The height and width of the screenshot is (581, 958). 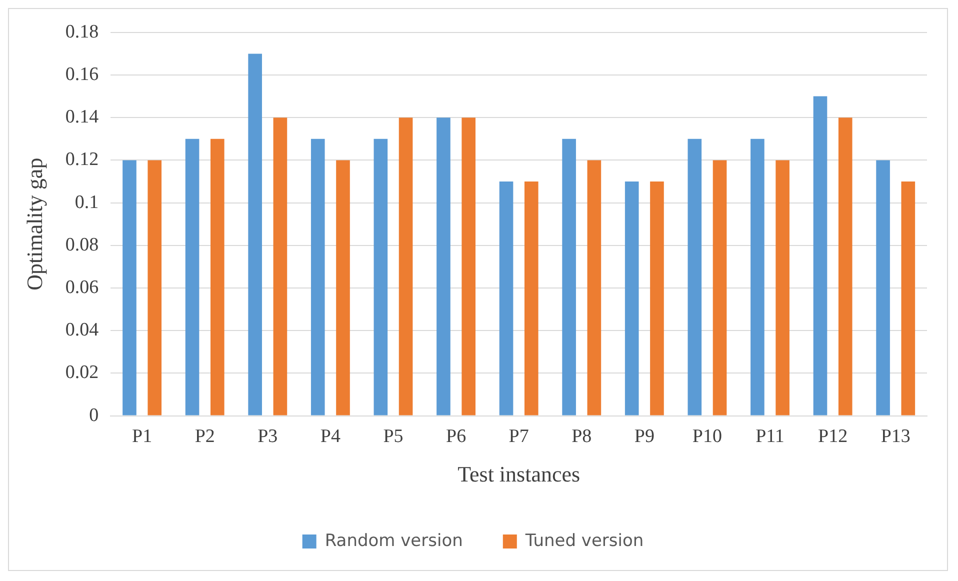 What do you see at coordinates (644, 437) in the screenshot?
I see `x-tick-label: P9` at bounding box center [644, 437].